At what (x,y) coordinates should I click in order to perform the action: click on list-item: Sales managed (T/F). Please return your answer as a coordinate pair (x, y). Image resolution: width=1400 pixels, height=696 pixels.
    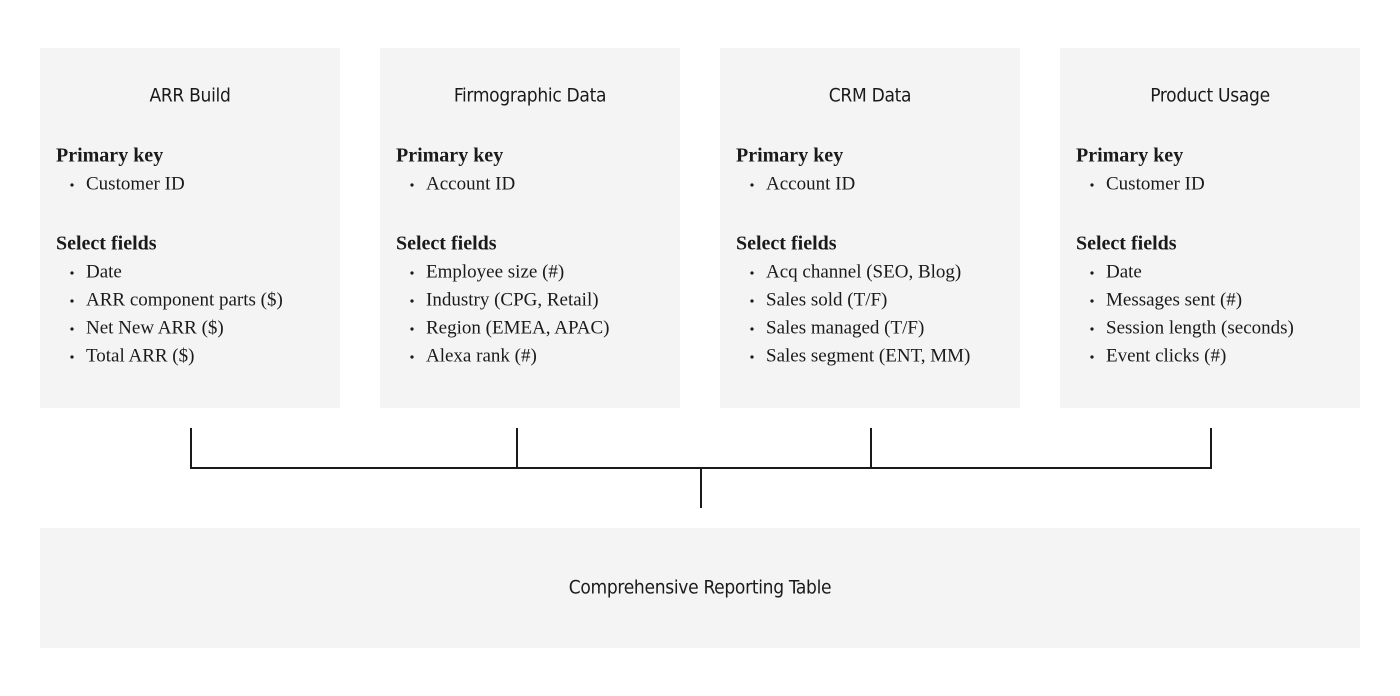
    Looking at the image, I should click on (845, 327).